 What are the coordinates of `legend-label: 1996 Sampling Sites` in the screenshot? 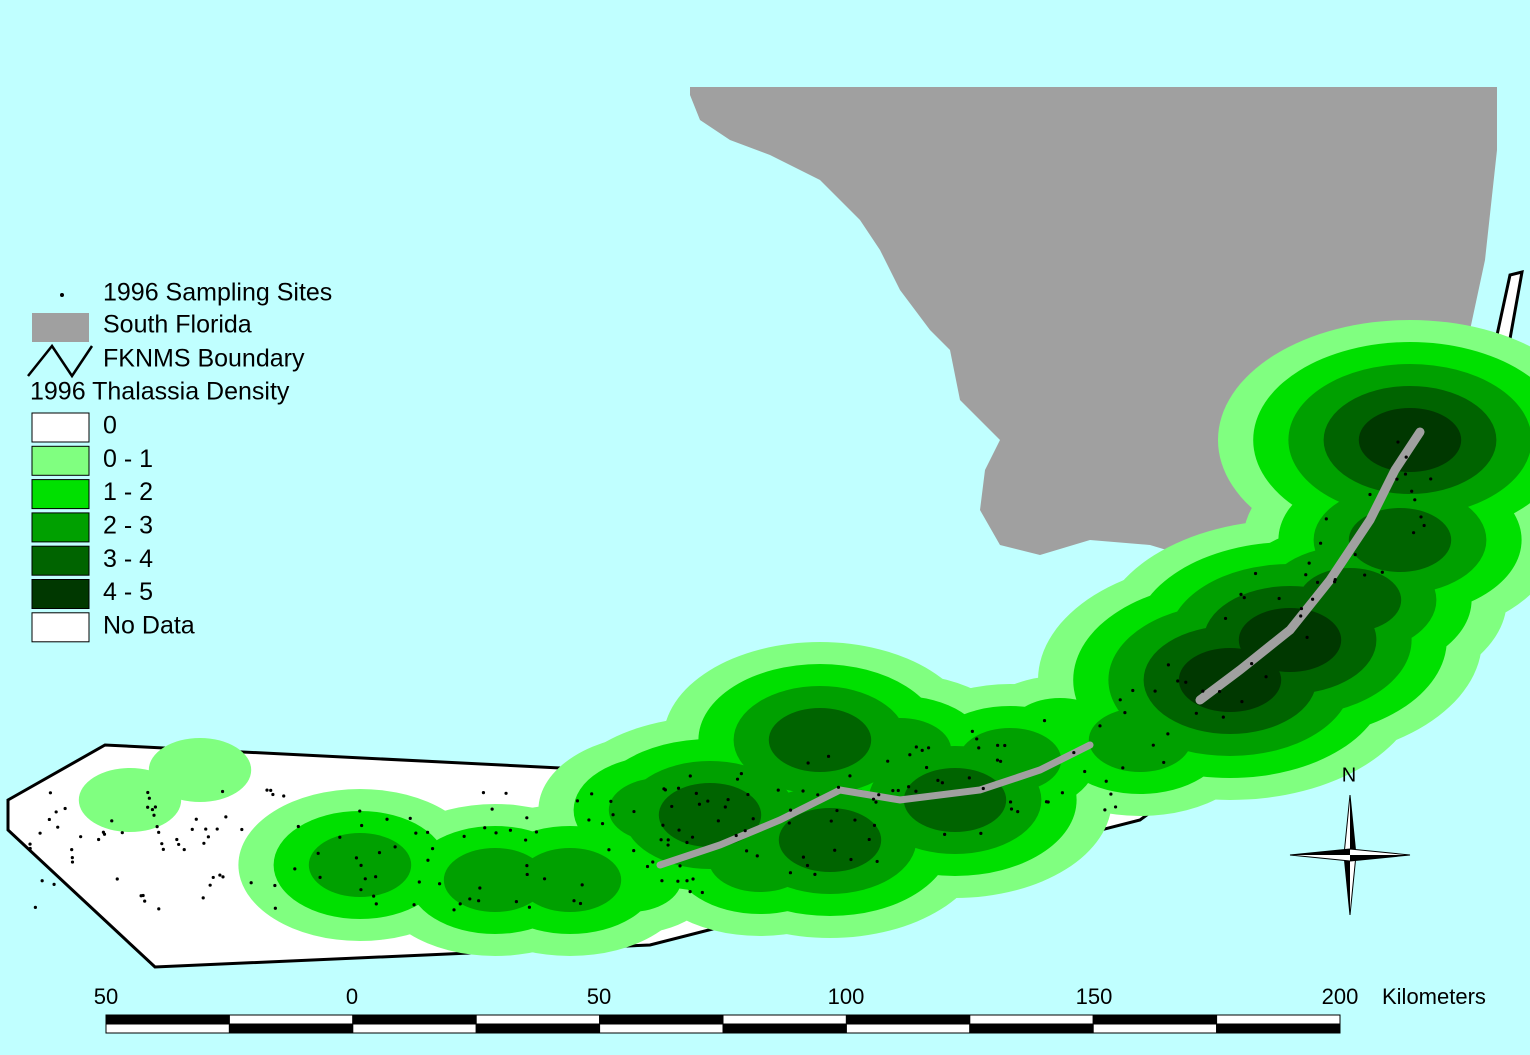 It's located at (217, 293).